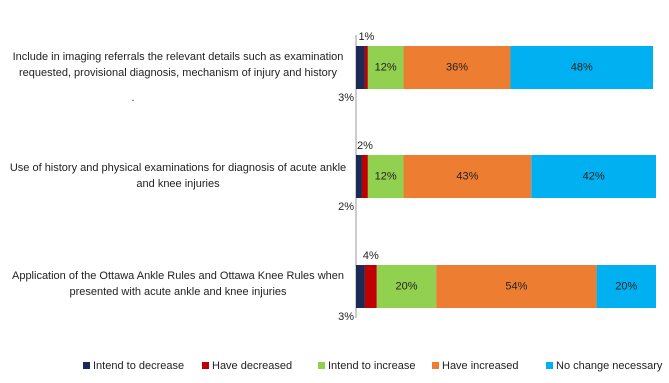 This screenshot has height=383, width=669. Describe the element at coordinates (371, 256) in the screenshot. I see `value-label: 4%` at that location.